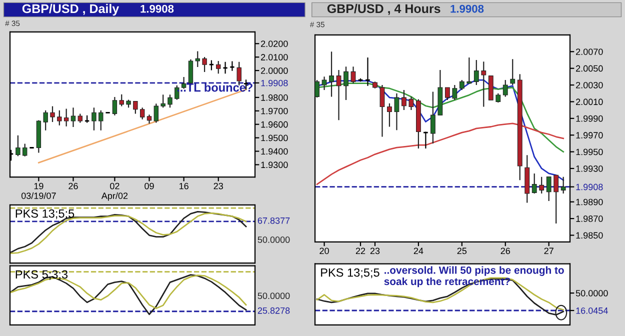 Image resolution: width=625 pixels, height=336 pixels. What do you see at coordinates (274, 124) in the screenshot?
I see `y-tick-label: 1.9600` at bounding box center [274, 124].